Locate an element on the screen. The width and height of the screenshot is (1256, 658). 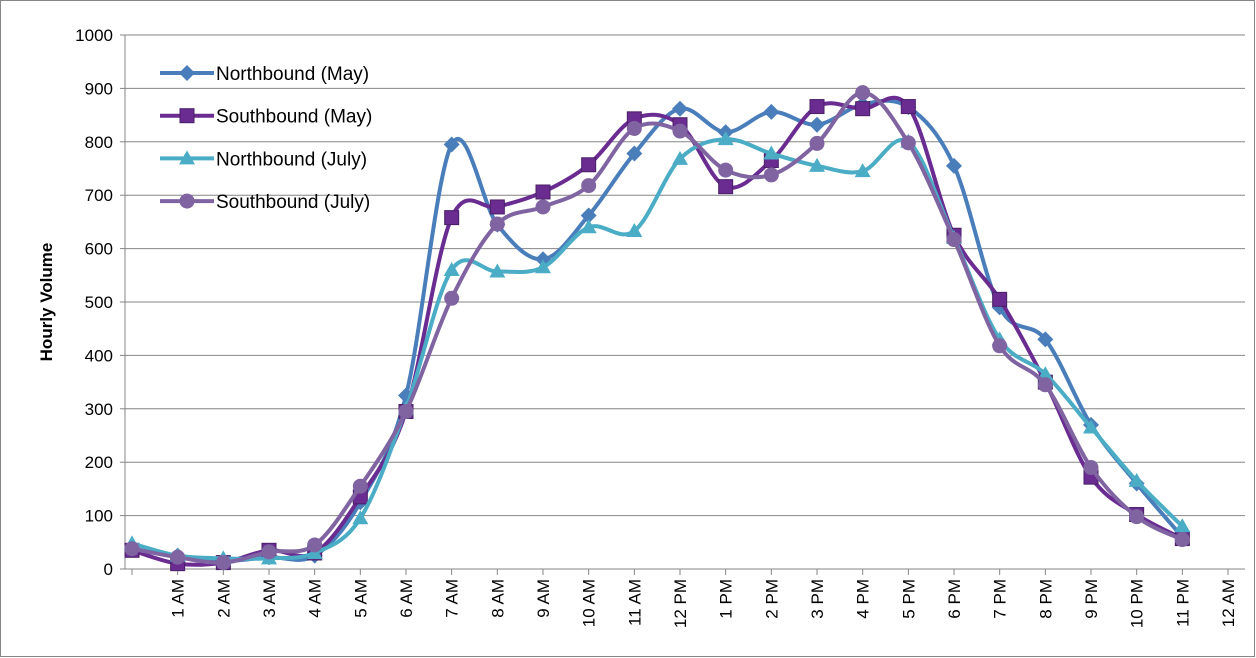
x-tick-label: 11 AM is located at coordinates (634, 602).